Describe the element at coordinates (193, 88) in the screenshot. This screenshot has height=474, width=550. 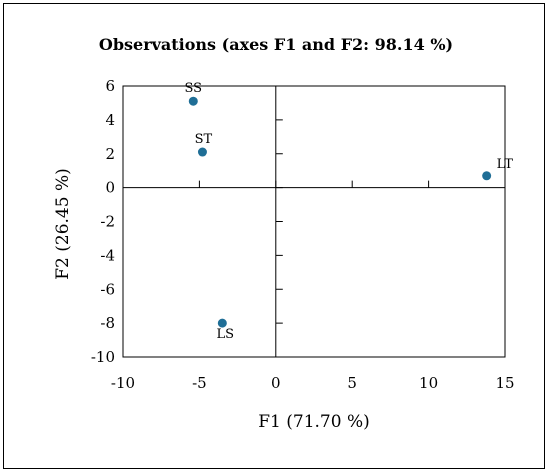
I see `data-point-label: SS` at that location.